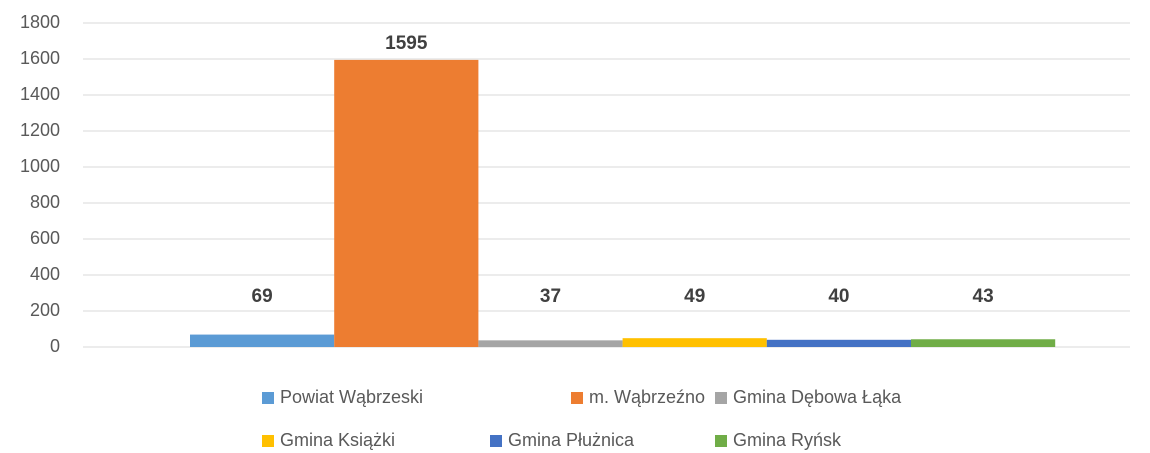 The width and height of the screenshot is (1150, 453). I want to click on y-tick-label: 1800, so click(40, 22).